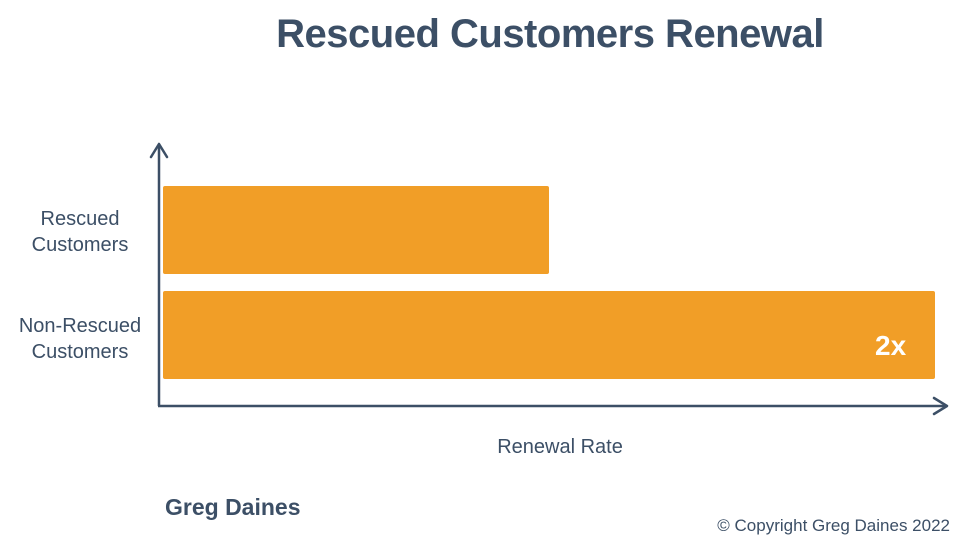 Image resolution: width=980 pixels, height=547 pixels. What do you see at coordinates (560, 447) in the screenshot?
I see `x-axis-label: Renewal Rate` at bounding box center [560, 447].